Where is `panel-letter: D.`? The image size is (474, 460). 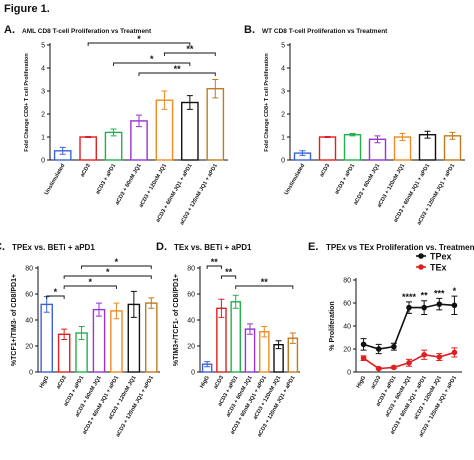 panel-letter: D. is located at coordinates (161, 247).